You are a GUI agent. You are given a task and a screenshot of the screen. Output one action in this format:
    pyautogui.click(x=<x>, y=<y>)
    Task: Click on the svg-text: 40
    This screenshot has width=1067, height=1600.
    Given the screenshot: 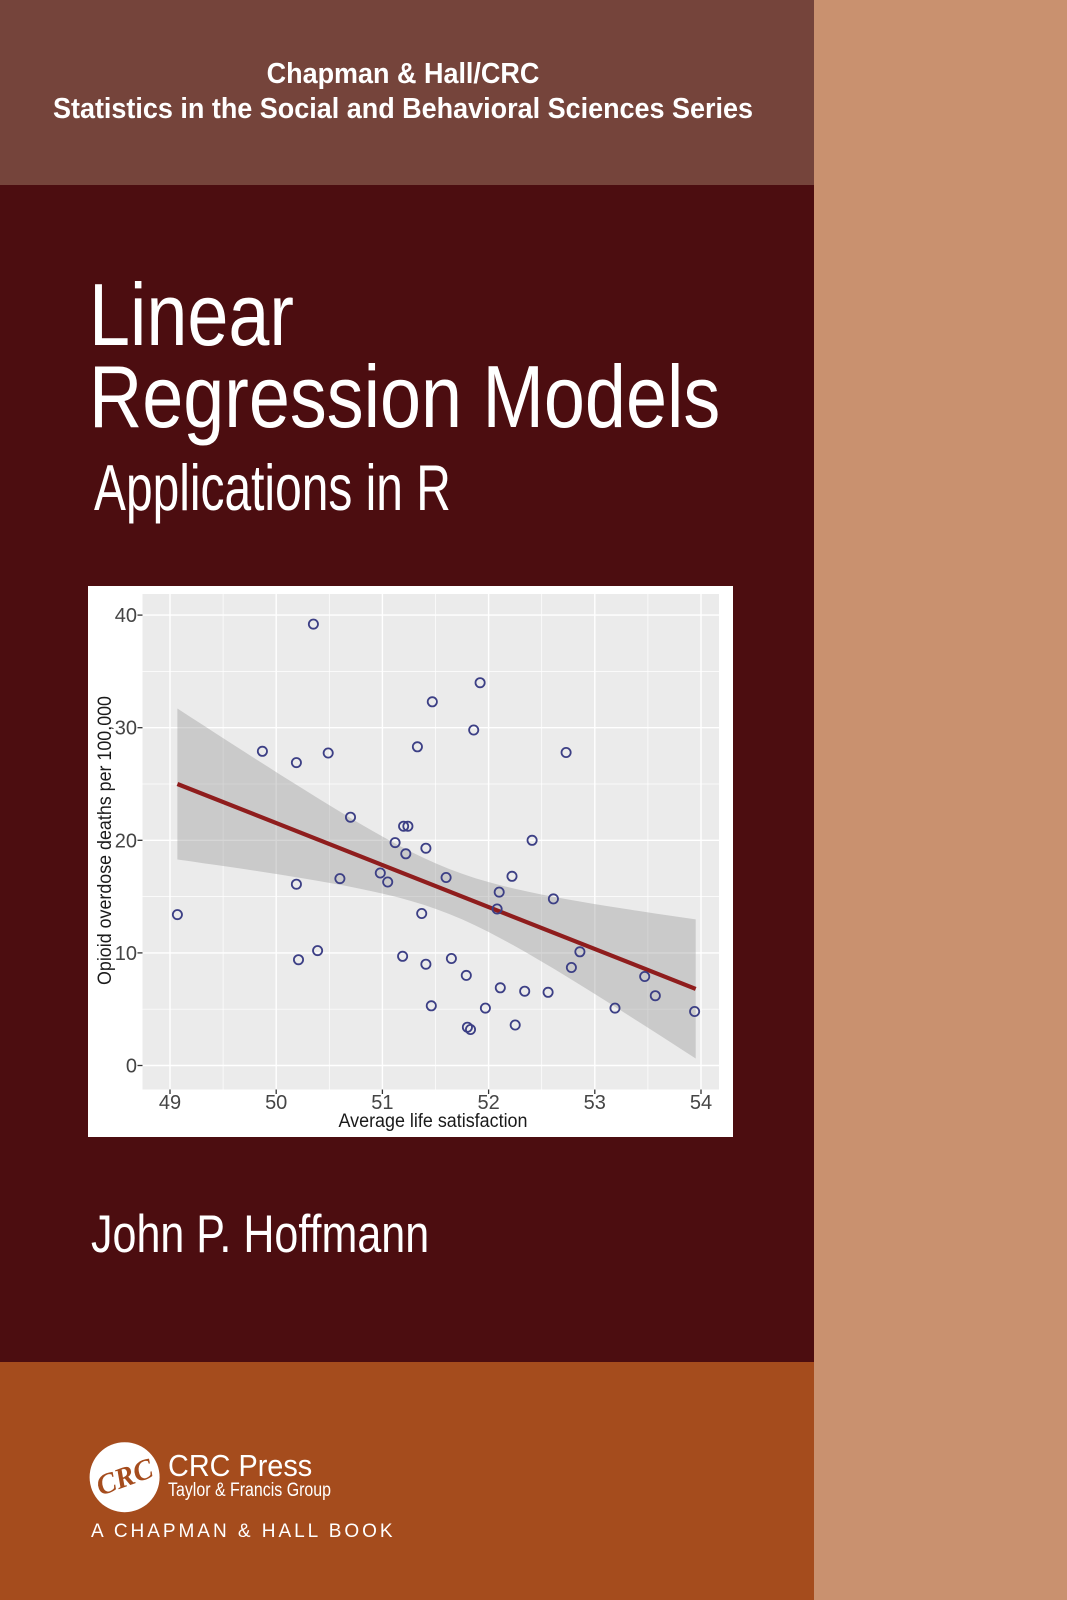 What is the action you would take?
    pyautogui.click(x=126, y=616)
    